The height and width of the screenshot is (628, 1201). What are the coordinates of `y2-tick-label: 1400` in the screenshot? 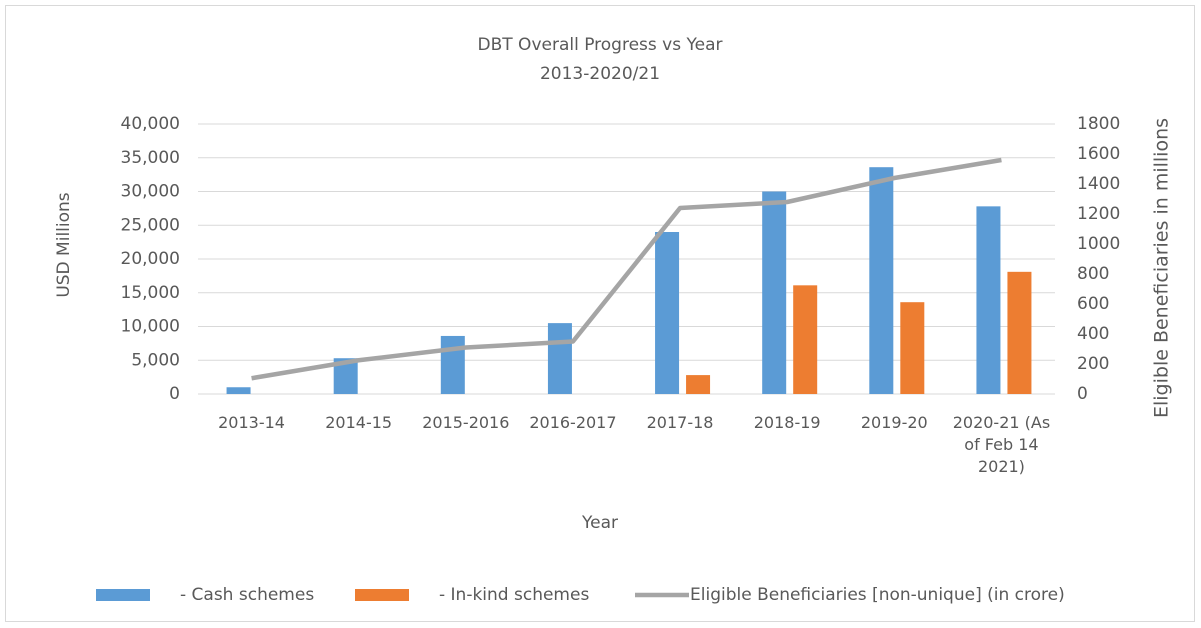 It's located at (1098, 184).